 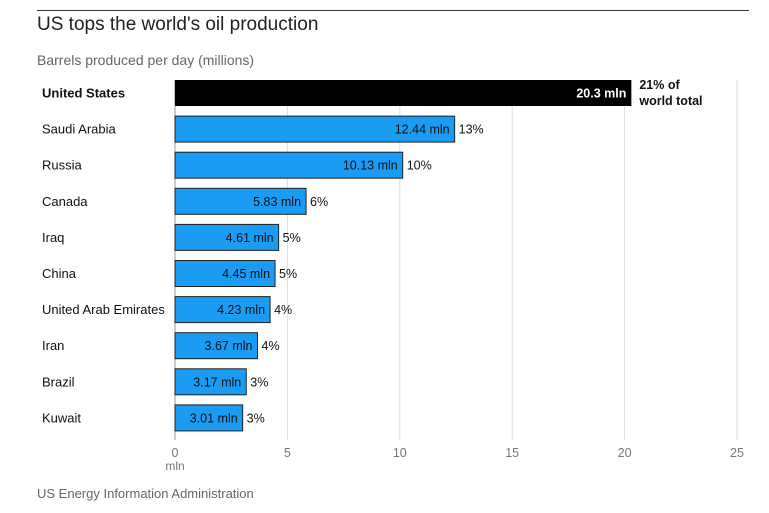 I want to click on value-label-3: 5.83 mln, so click(x=277, y=202).